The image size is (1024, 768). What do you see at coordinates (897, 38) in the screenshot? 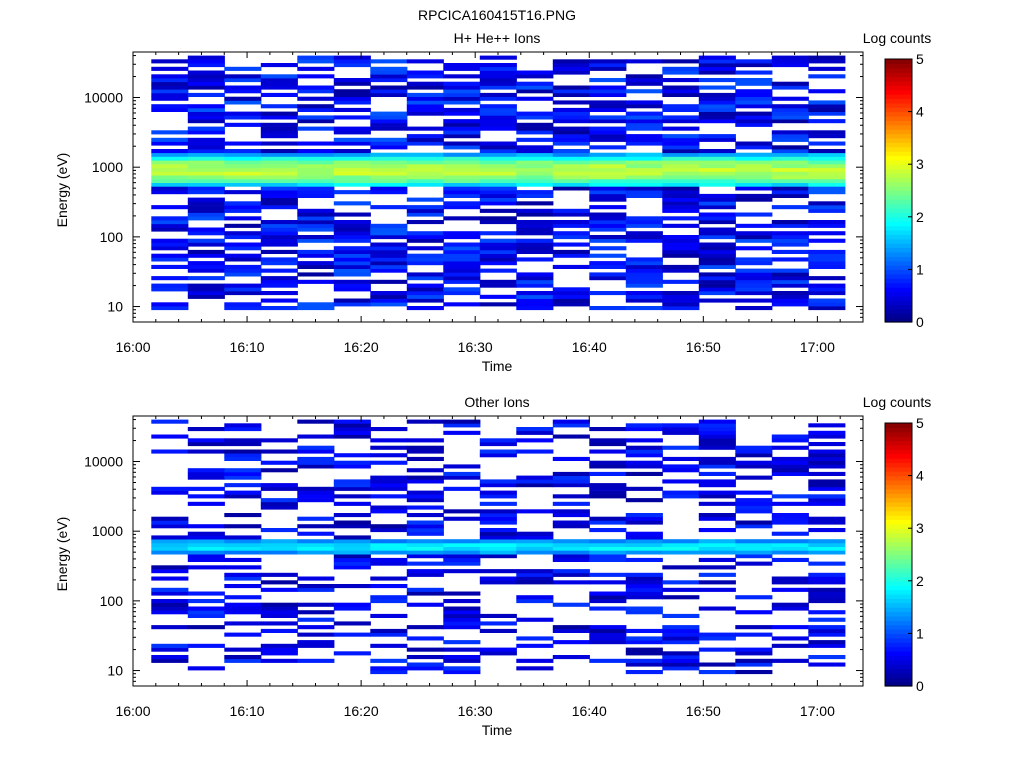
I see `colorbar-label: Log counts` at bounding box center [897, 38].